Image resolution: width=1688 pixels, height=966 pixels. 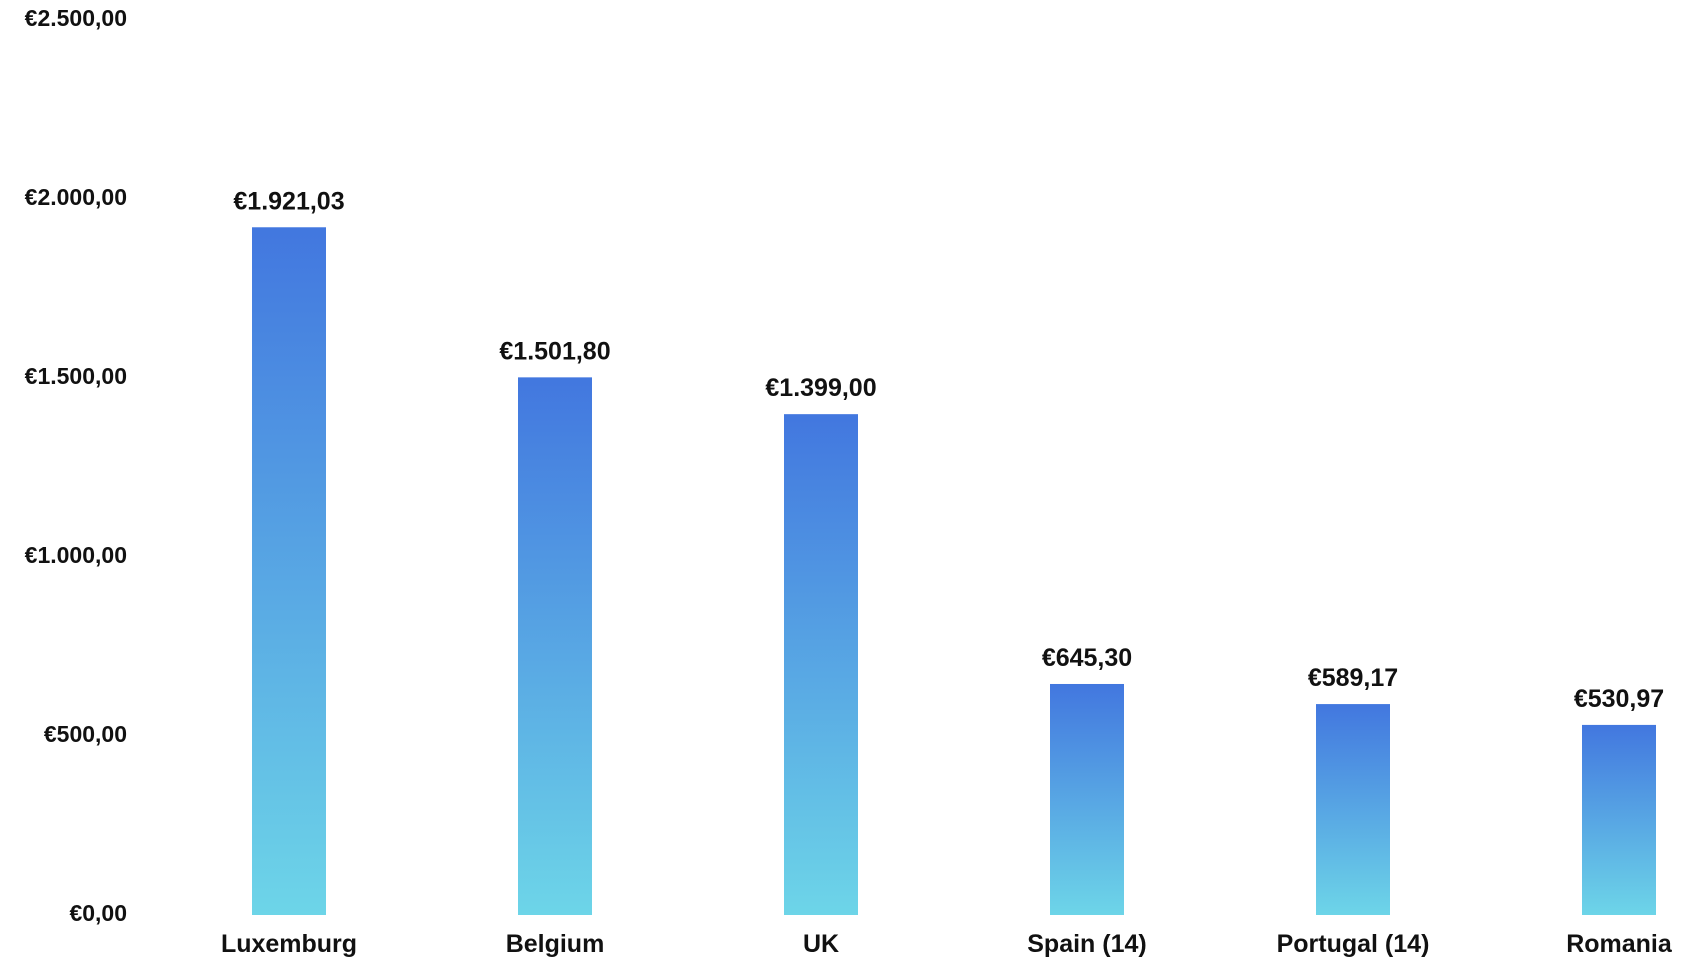 I want to click on x-tick-label: Spain (14), so click(x=1086, y=944).